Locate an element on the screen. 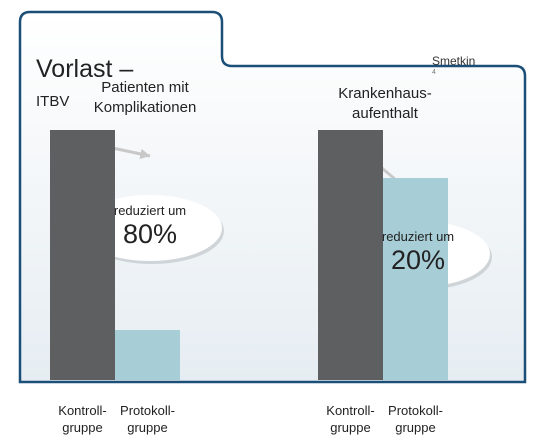 The height and width of the screenshot is (445, 533). arrow-head is located at coordinates (144, 154).